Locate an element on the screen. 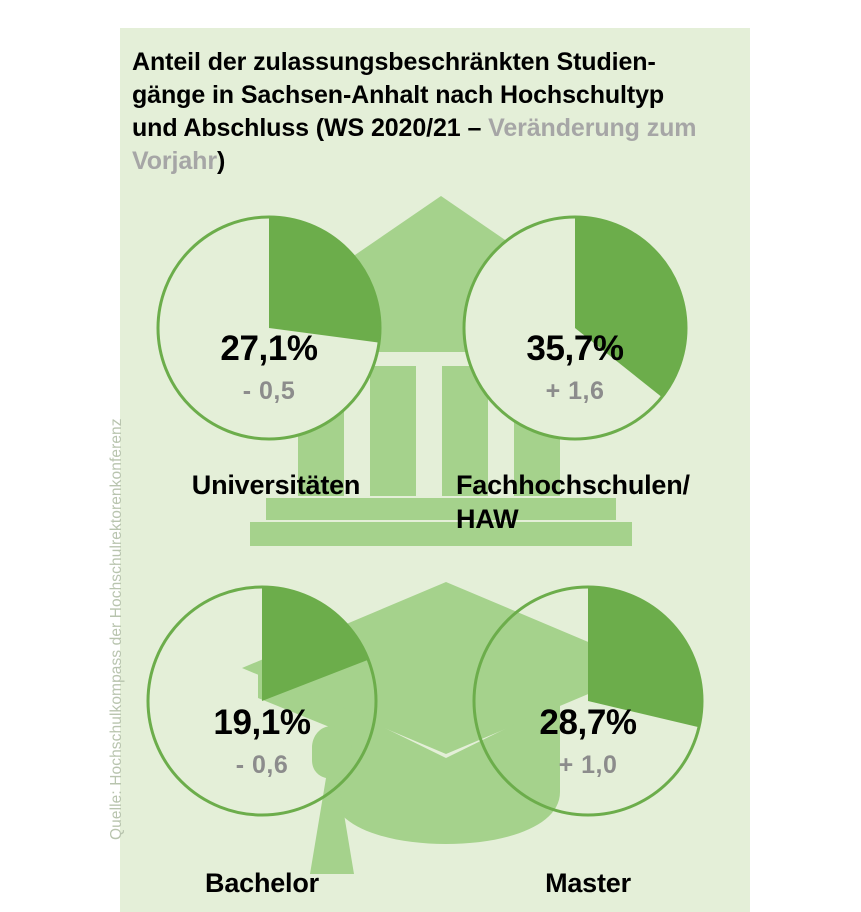 The width and height of the screenshot is (861, 912). pie-label-fachhochschulen: Fachhochschulen/ HAW is located at coordinates (602, 502).